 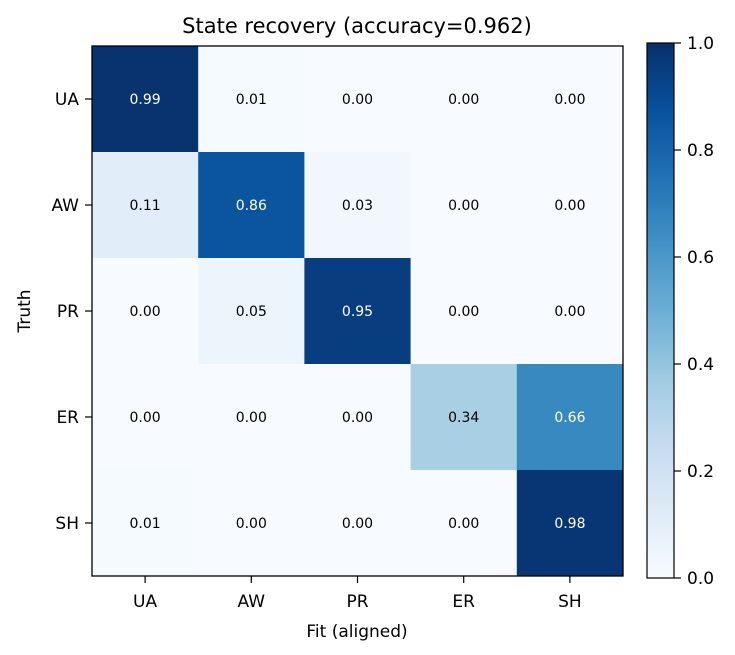 I want to click on x-tick-label: UA, so click(x=145, y=602).